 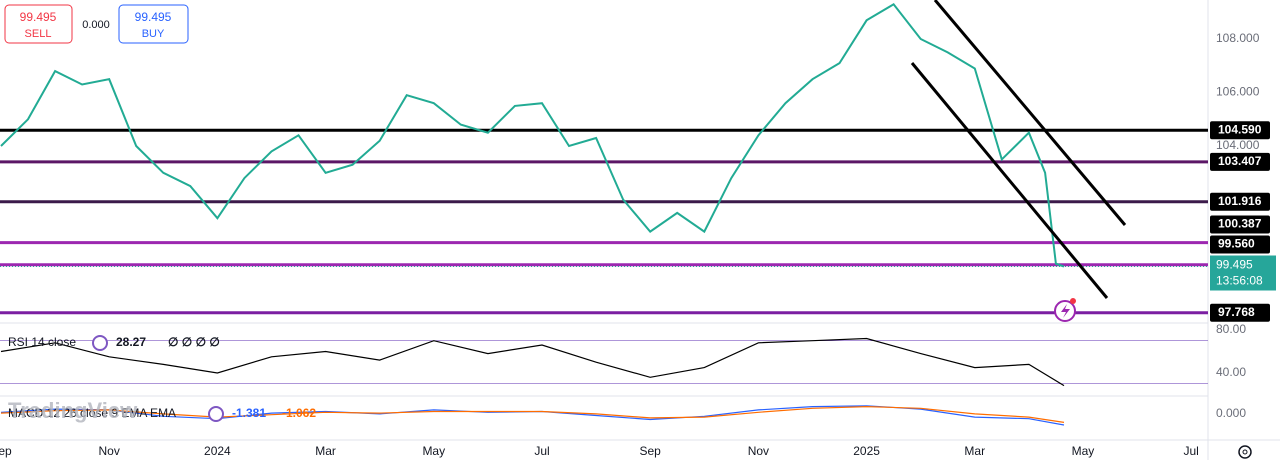 I want to click on sell-button: 99.495 SELL, so click(x=38, y=24).